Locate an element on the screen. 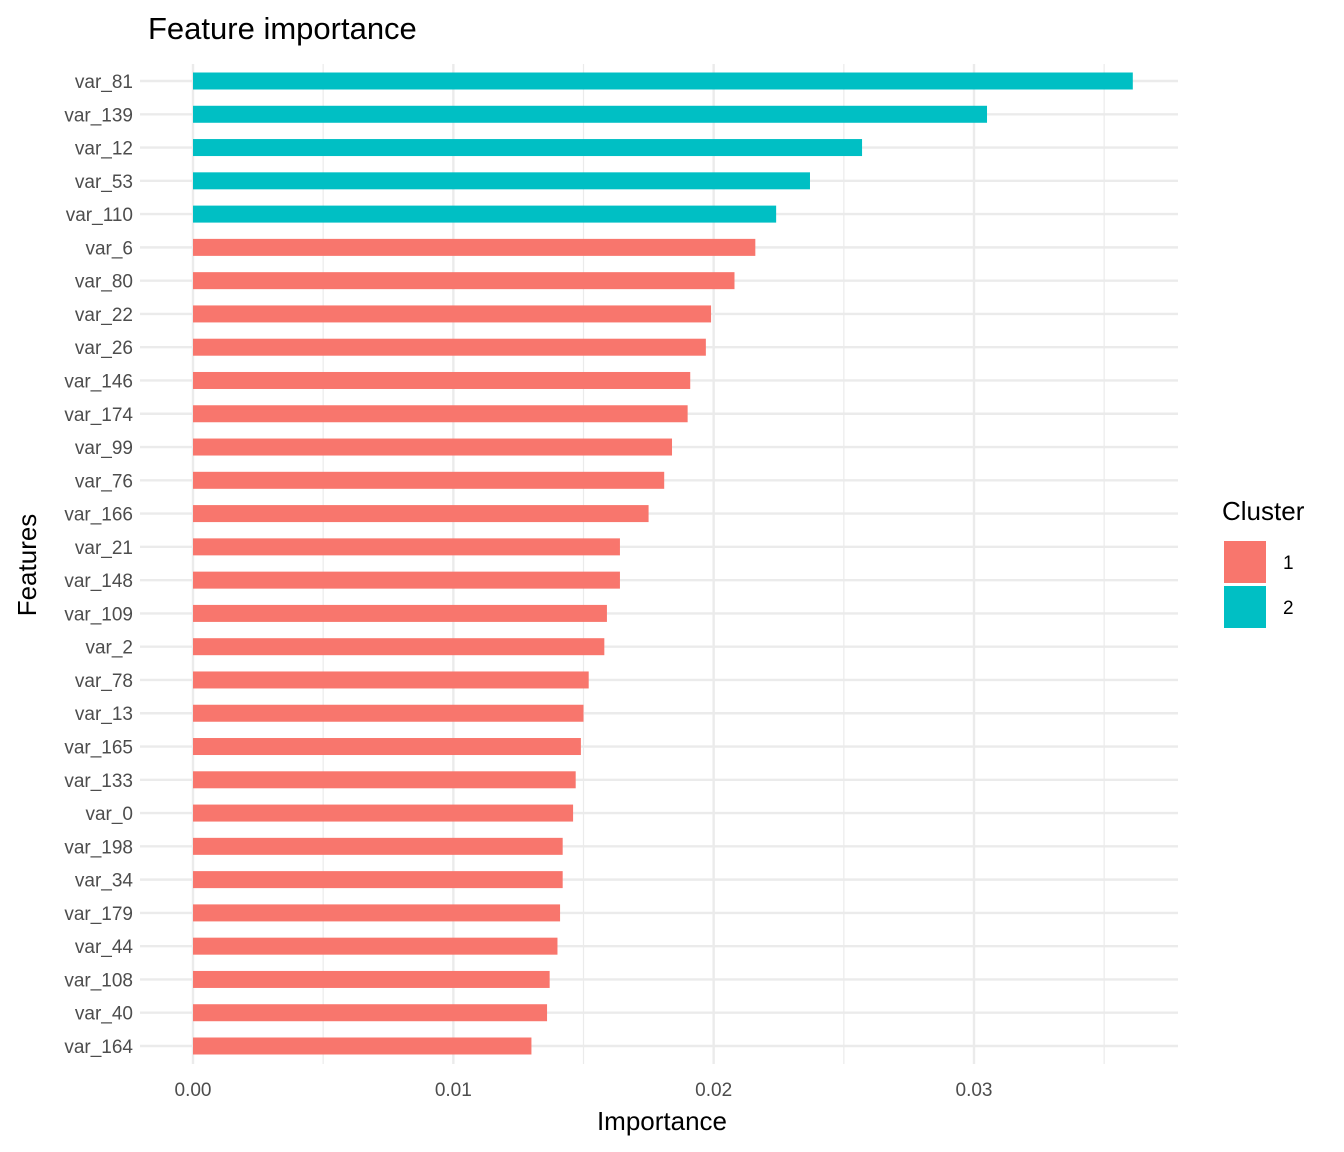 The height and width of the screenshot is (1152, 1344). legend-label: 1 is located at coordinates (1288, 563).